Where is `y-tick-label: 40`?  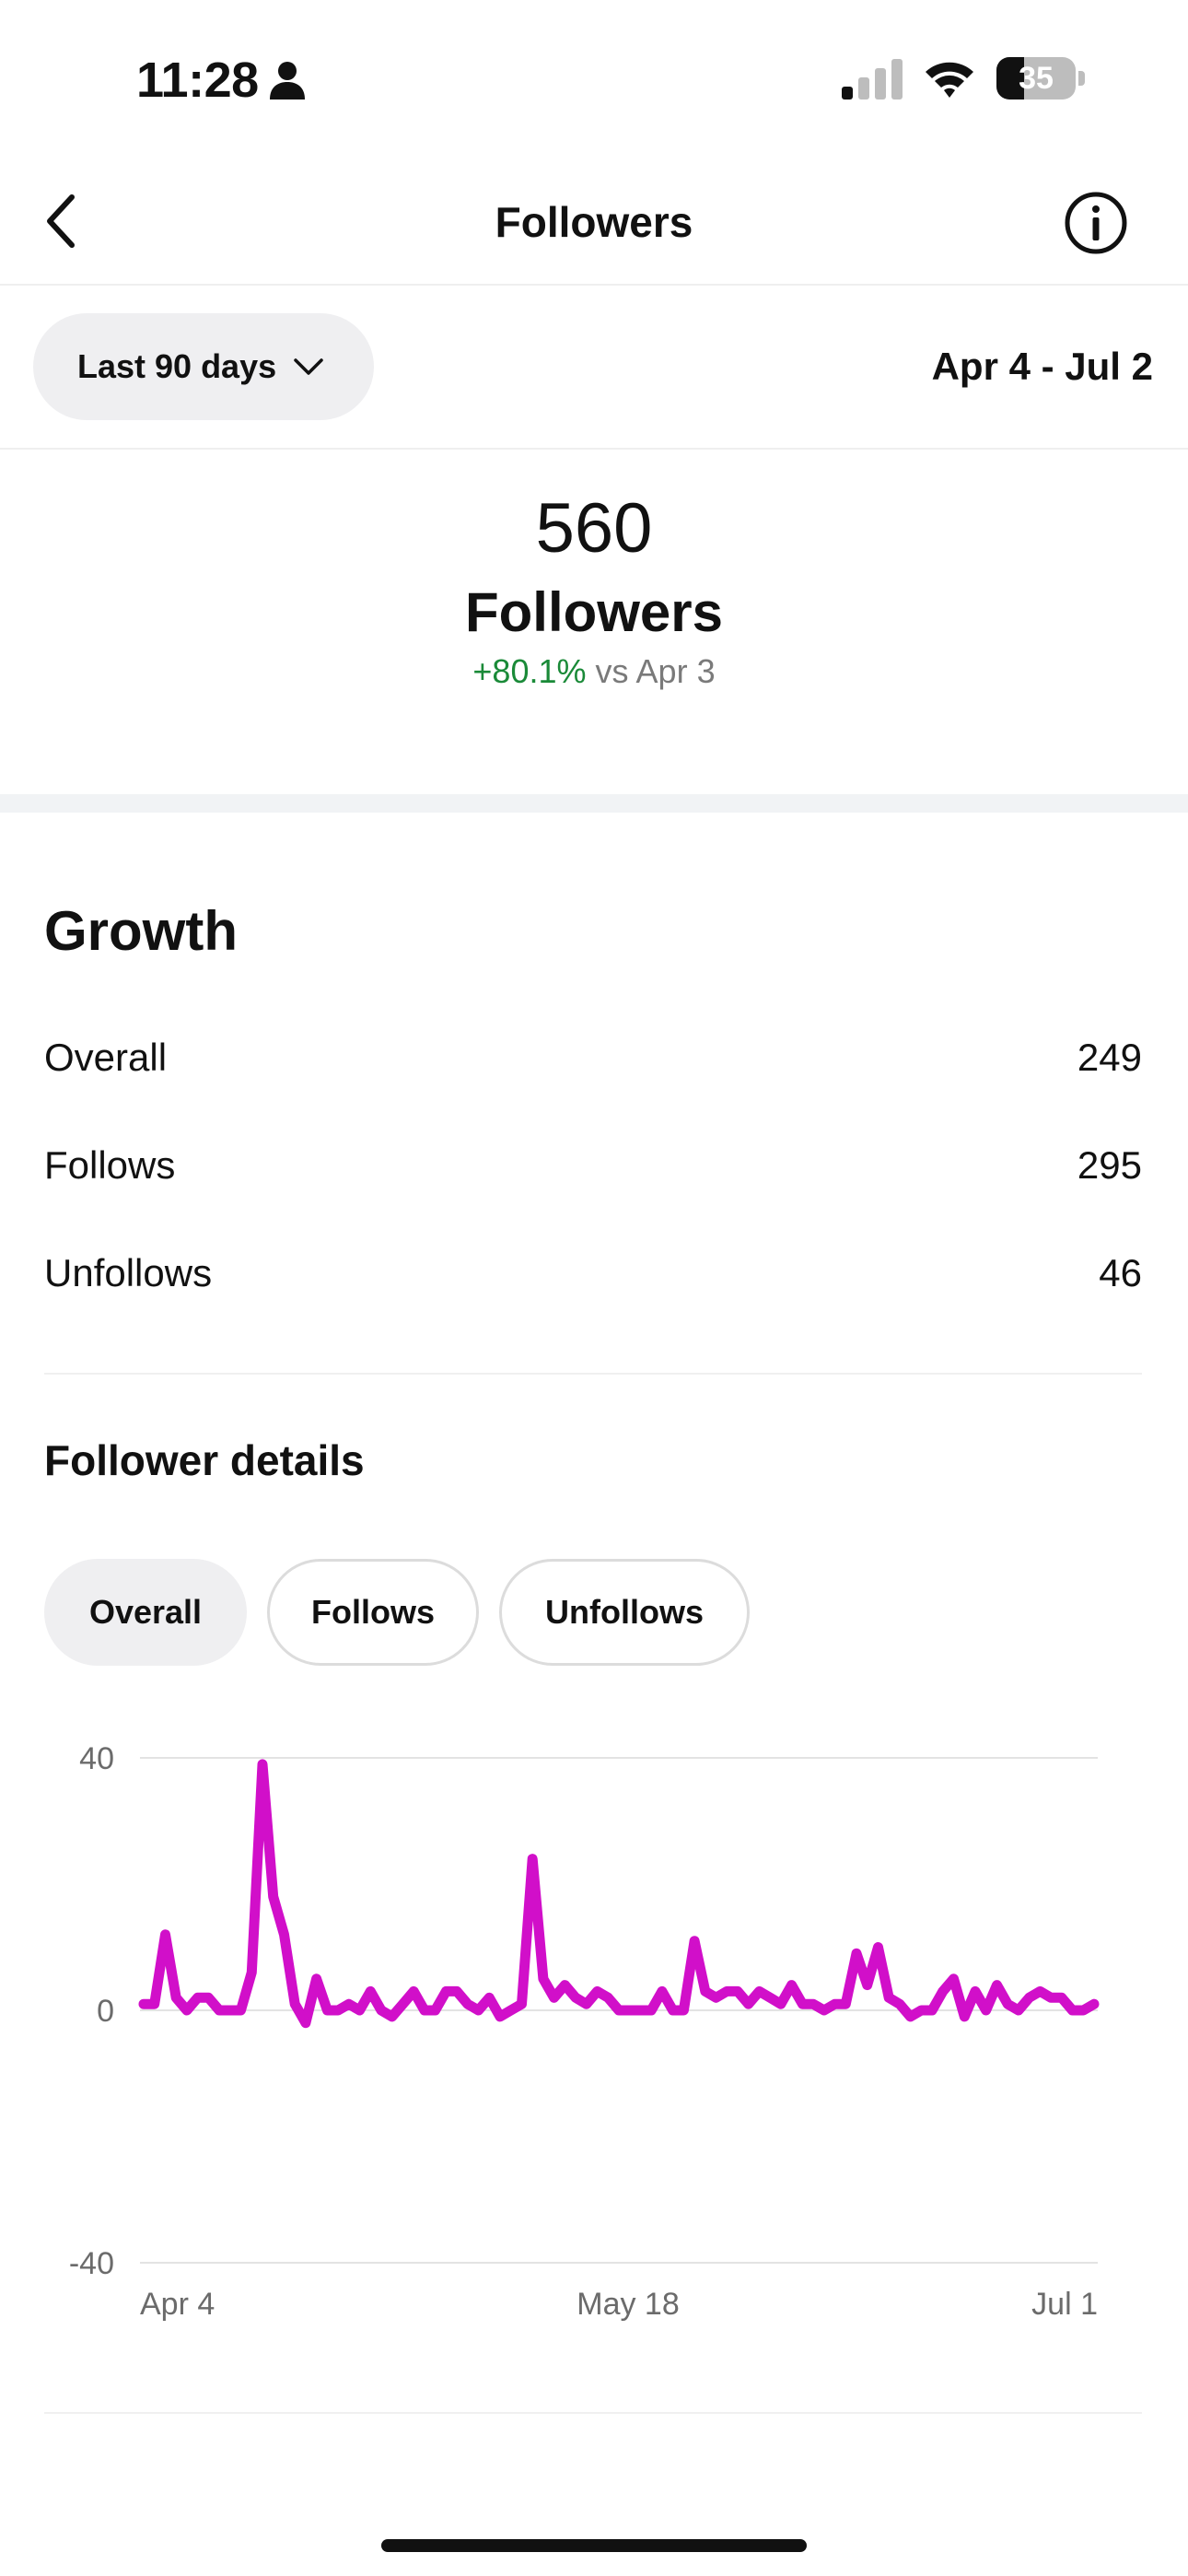
y-tick-label: 40 is located at coordinates (96, 1758).